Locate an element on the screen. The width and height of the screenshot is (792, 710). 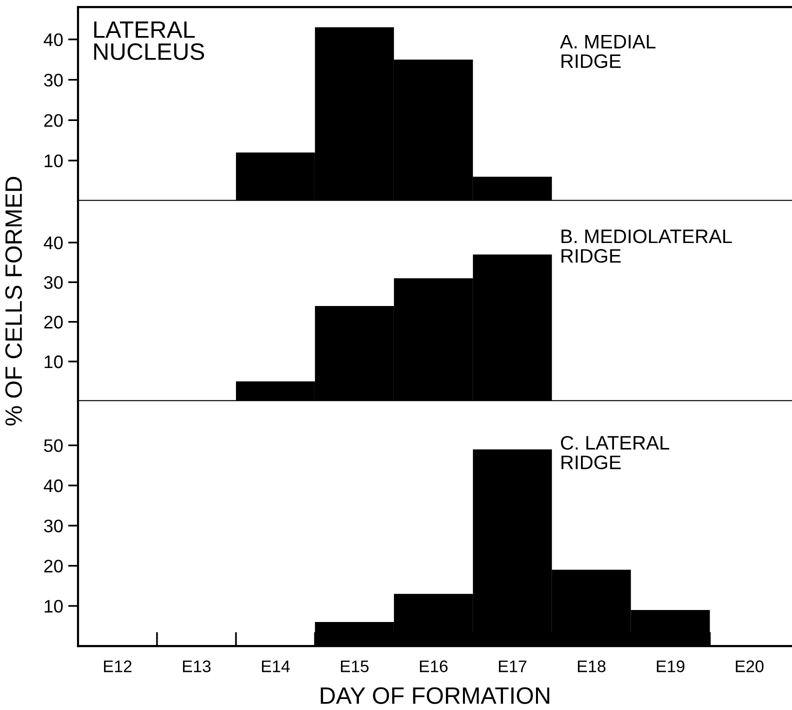
text: A. MEDIAL RIDGE is located at coordinates (608, 51).